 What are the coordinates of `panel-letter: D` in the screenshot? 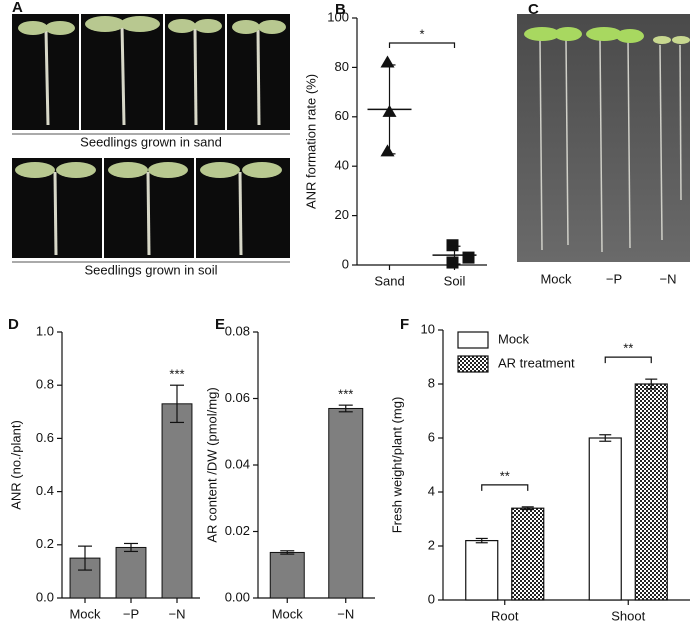 It's located at (13, 324).